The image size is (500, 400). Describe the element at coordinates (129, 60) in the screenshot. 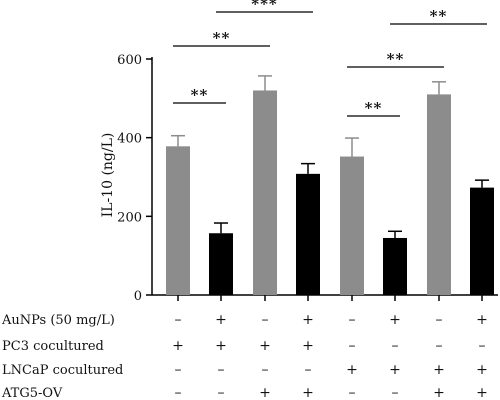

I see `y-tick-label: 600` at that location.